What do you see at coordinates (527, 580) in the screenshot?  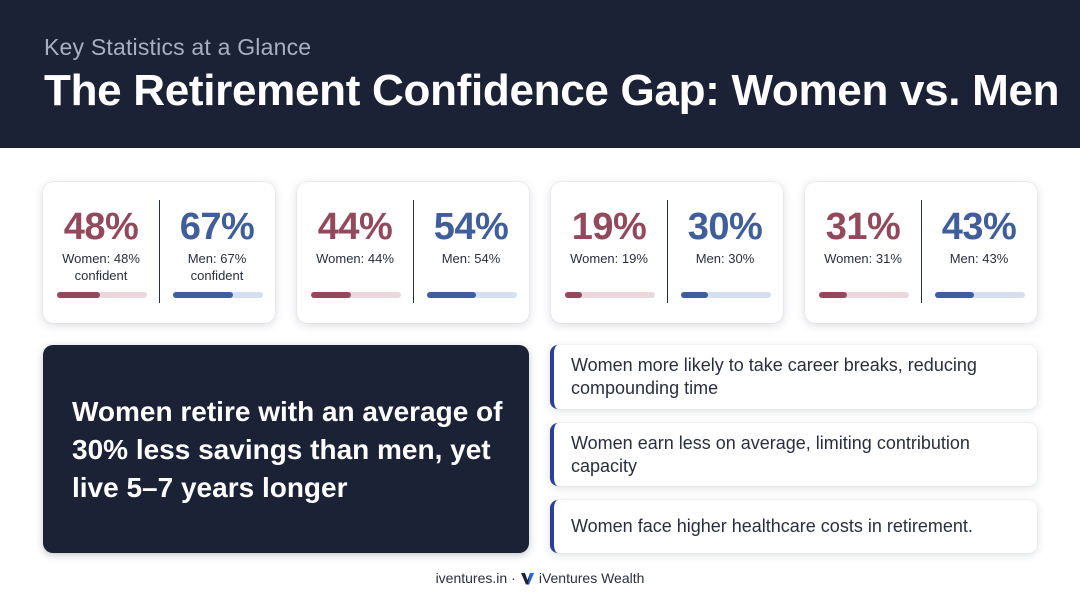 I see `v-logo-icon` at bounding box center [527, 580].